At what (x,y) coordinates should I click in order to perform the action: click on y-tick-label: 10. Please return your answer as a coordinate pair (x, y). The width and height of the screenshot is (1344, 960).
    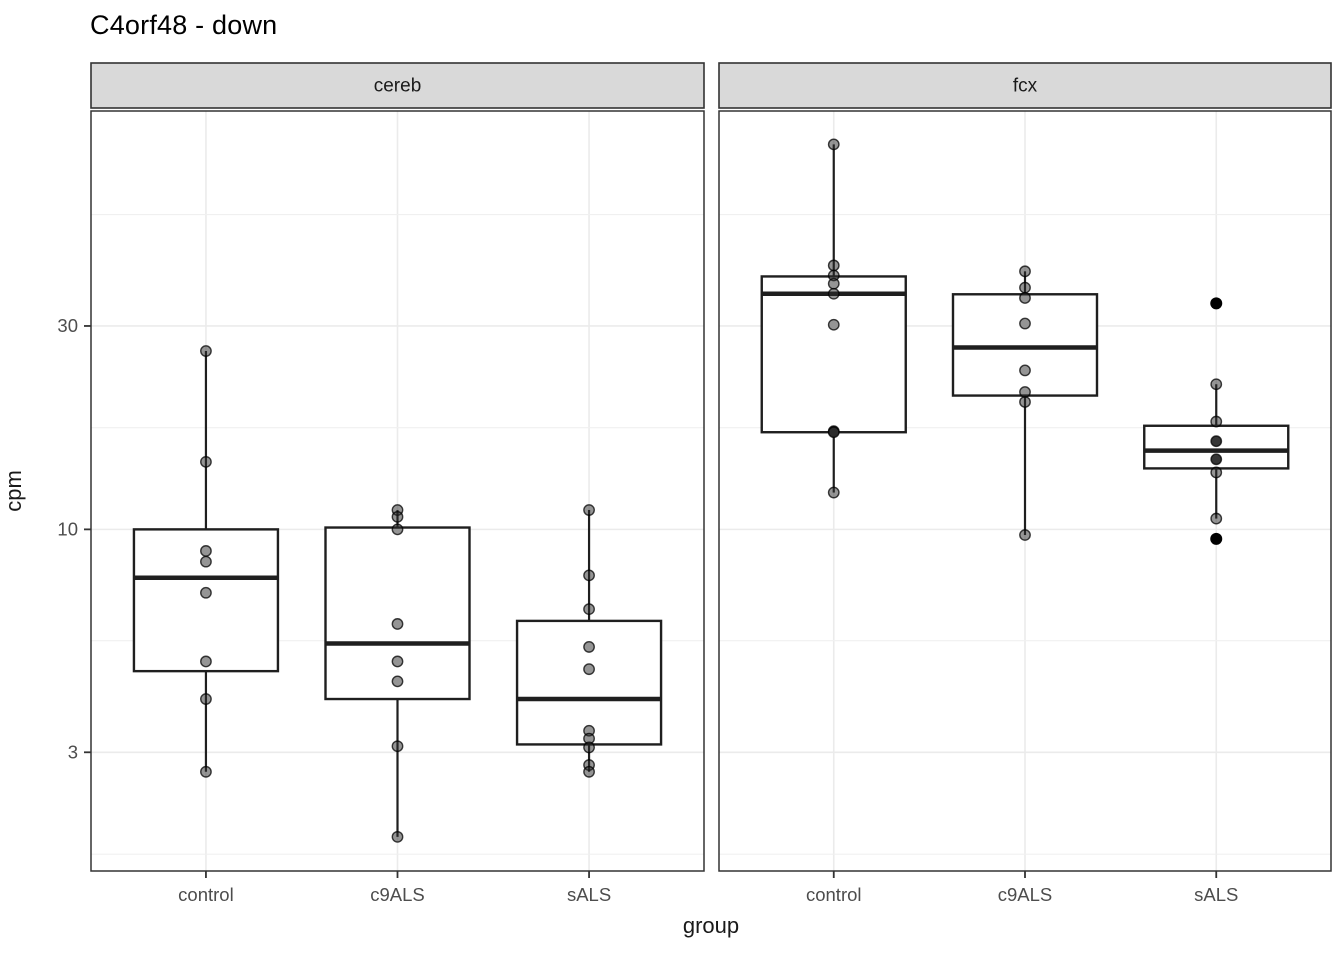
    Looking at the image, I should click on (67, 528).